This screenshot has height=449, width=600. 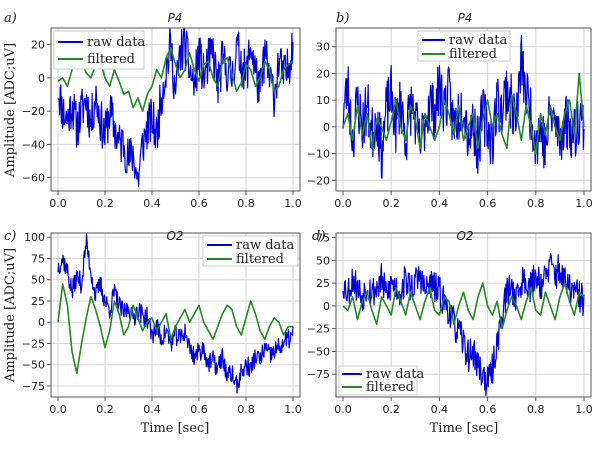 I want to click on panel-d-legend-raw-label: raw data, so click(x=395, y=374).